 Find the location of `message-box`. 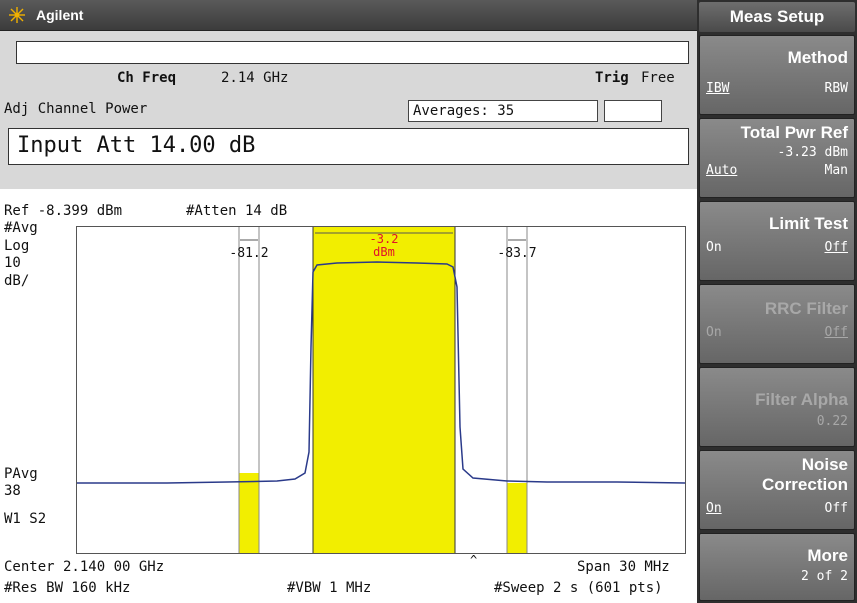

message-box is located at coordinates (352, 52).